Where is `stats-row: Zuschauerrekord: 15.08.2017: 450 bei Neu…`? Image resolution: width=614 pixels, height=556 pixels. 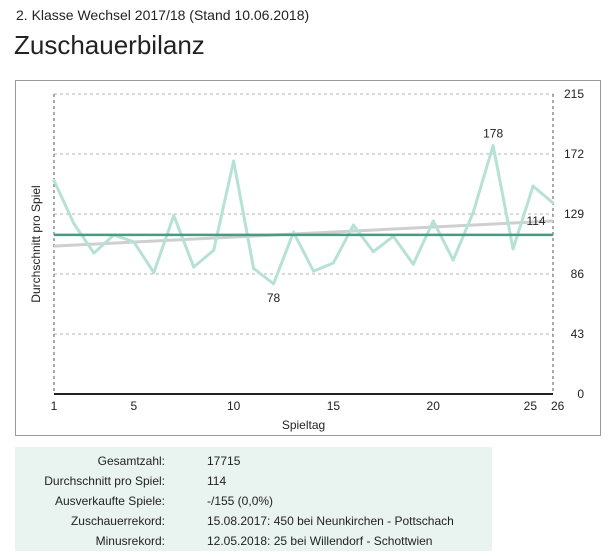 stats-row: Zuschauerrekord: 15.08.2017: 450 bei Neu… is located at coordinates (234, 521).